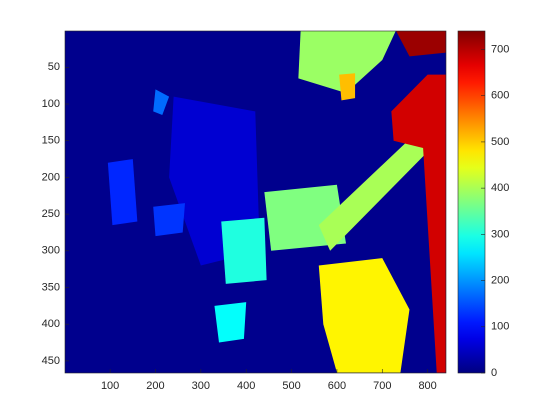 The height and width of the screenshot is (420, 560). I want to click on y-tick-label: 450, so click(51, 361).